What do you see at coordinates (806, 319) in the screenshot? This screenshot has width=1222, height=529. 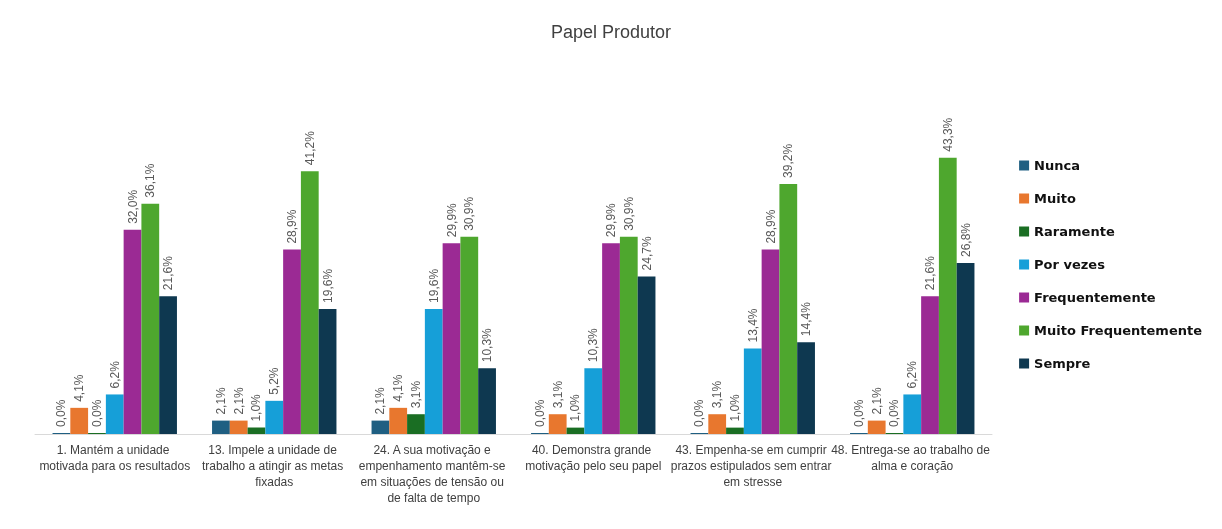 I see `data-label: 14,4%` at bounding box center [806, 319].